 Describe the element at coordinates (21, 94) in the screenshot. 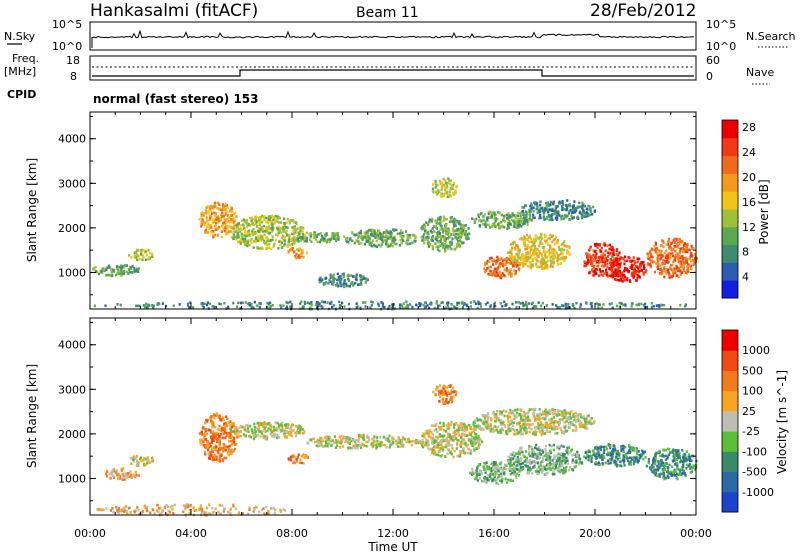

I see `cpid-label: CPID` at that location.